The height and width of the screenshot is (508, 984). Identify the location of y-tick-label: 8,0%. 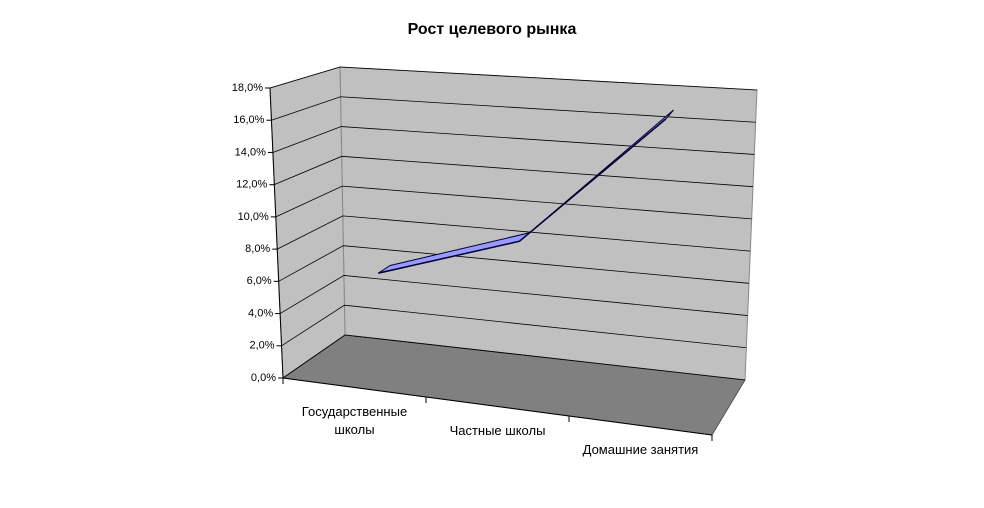
(257, 249).